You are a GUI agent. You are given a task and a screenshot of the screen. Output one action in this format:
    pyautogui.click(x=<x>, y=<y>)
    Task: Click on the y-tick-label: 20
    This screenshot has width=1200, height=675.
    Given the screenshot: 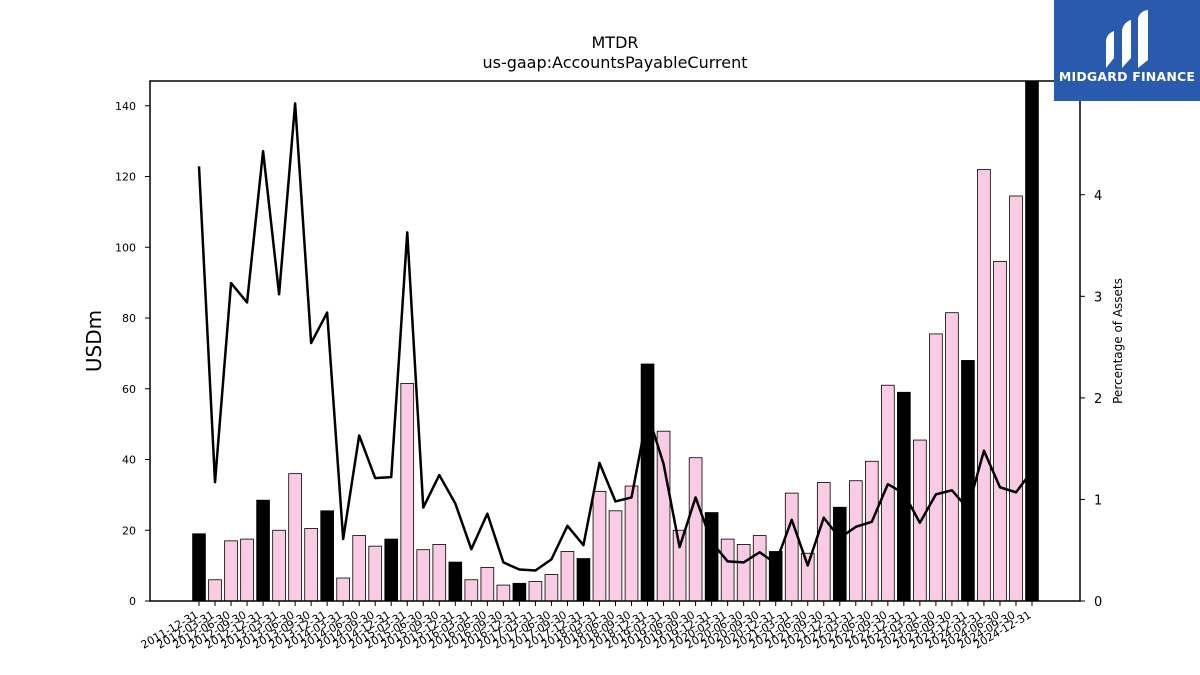 What is the action you would take?
    pyautogui.click(x=129, y=530)
    